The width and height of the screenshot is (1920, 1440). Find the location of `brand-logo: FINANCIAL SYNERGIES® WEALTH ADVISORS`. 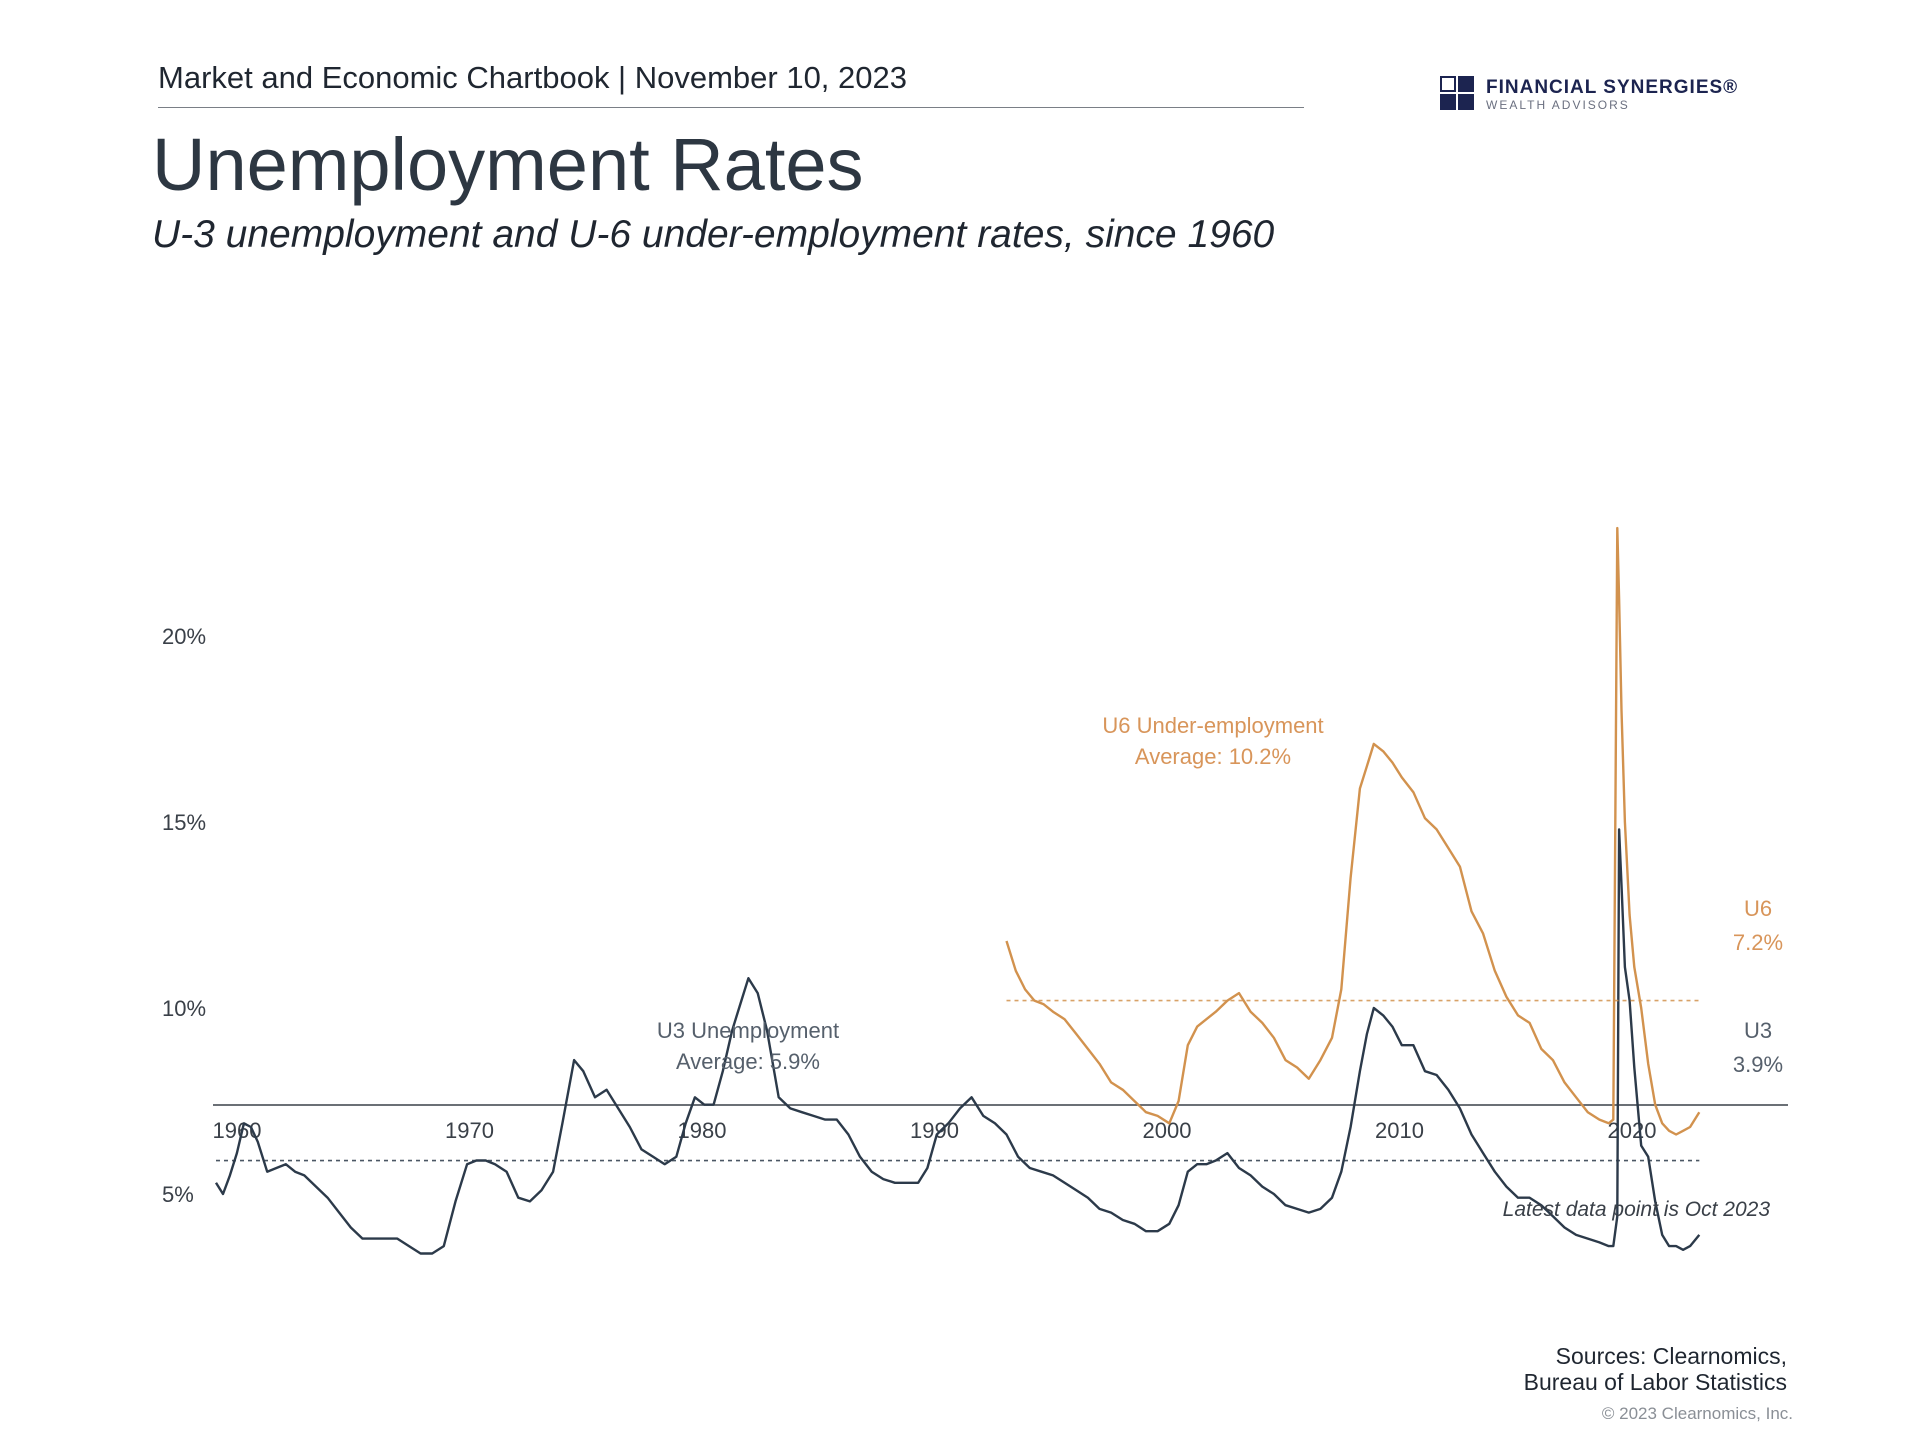

brand-logo: FINANCIAL SYNERGIES® WEALTH ADVISORS is located at coordinates (1589, 94).